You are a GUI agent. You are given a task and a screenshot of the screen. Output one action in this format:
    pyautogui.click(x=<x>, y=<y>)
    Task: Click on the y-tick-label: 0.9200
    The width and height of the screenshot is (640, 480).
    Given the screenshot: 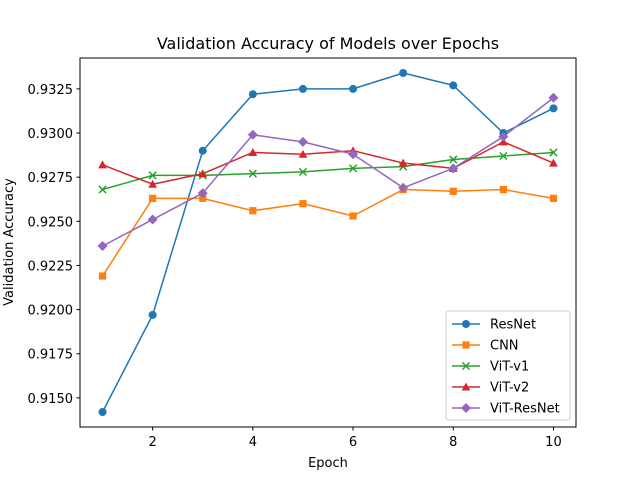 What is the action you would take?
    pyautogui.click(x=51, y=311)
    